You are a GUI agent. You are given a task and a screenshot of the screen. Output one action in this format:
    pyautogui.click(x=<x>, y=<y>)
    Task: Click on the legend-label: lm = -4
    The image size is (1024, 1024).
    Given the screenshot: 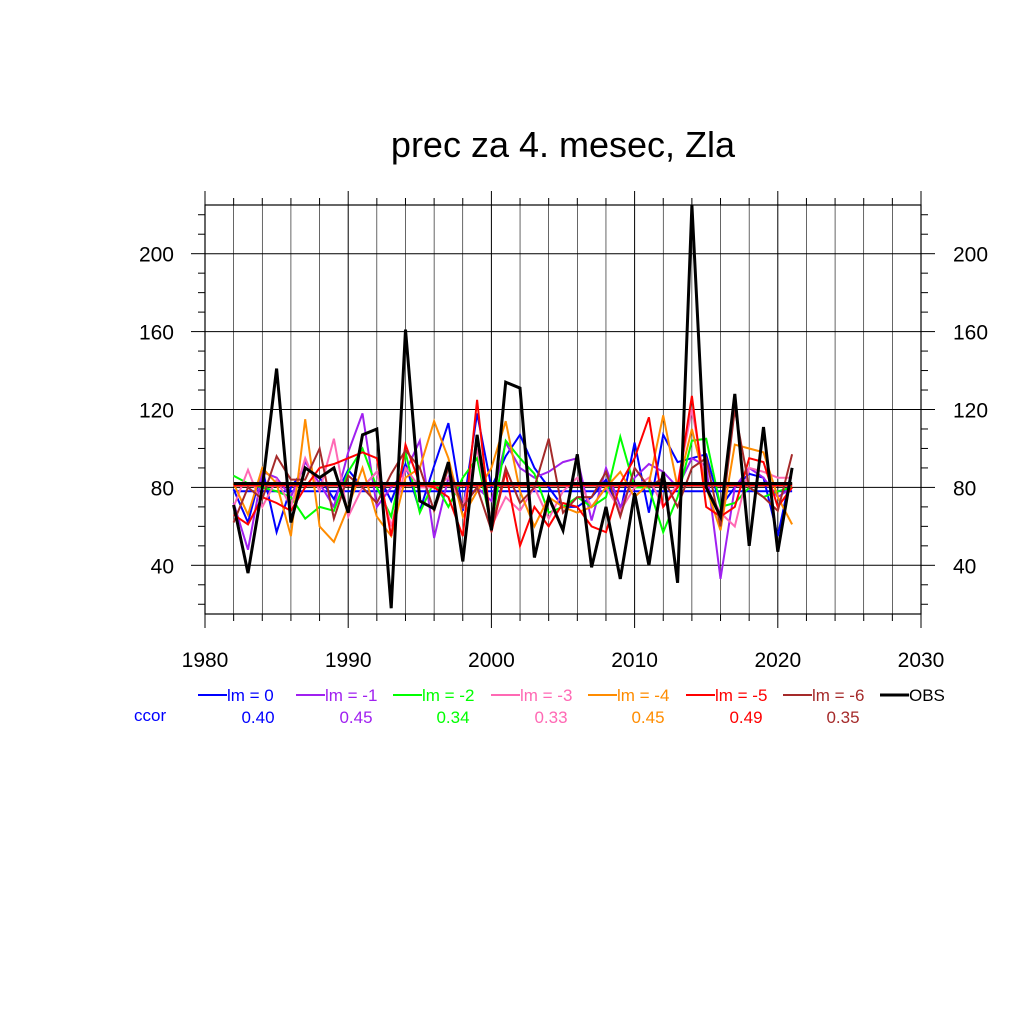 What is the action you would take?
    pyautogui.click(x=643, y=695)
    